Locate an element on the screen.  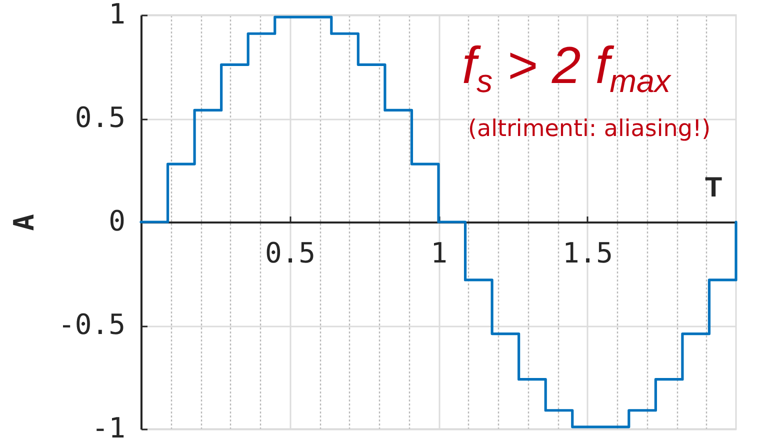
x-axis-title: T is located at coordinates (713, 187).